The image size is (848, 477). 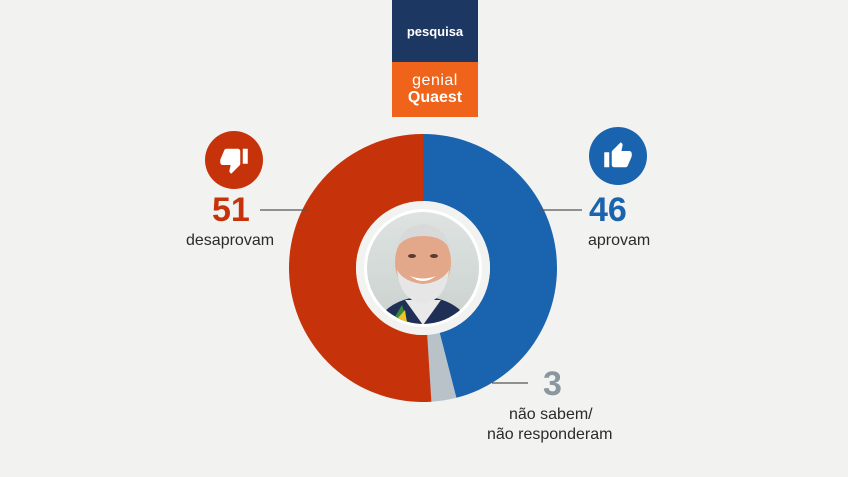 I want to click on approve-label: aprovam, so click(x=619, y=240).